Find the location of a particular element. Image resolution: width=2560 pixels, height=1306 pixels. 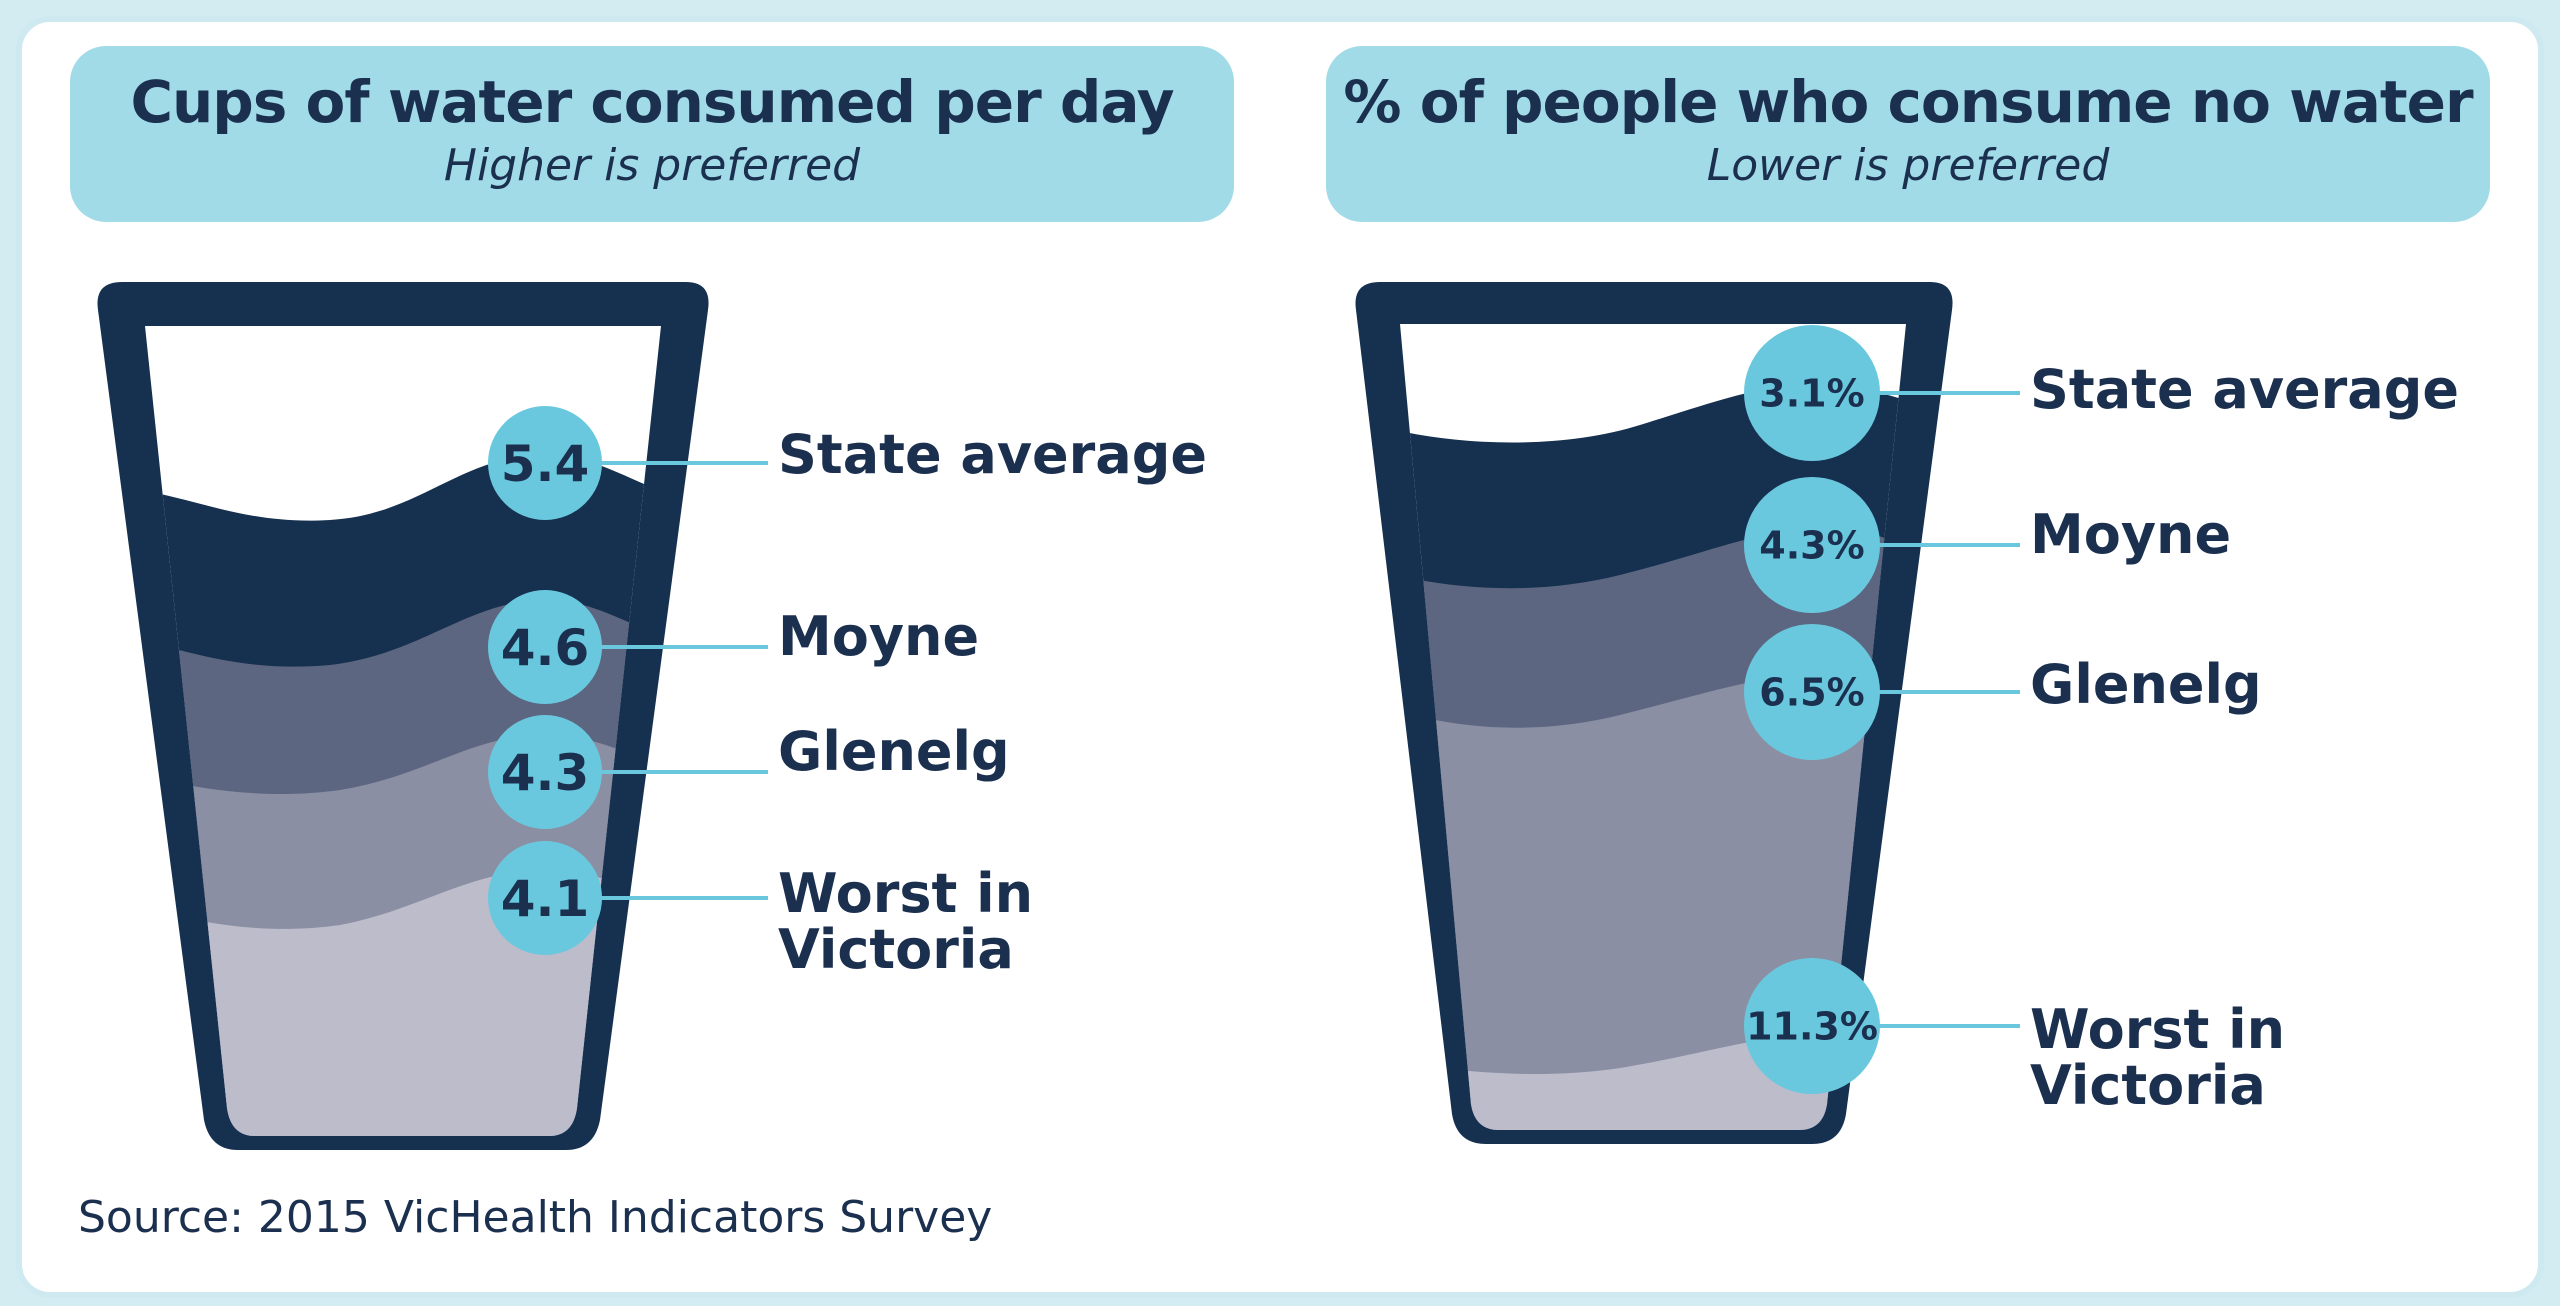

no-water-chart-title: % of people who consume no water is located at coordinates (1908, 102).